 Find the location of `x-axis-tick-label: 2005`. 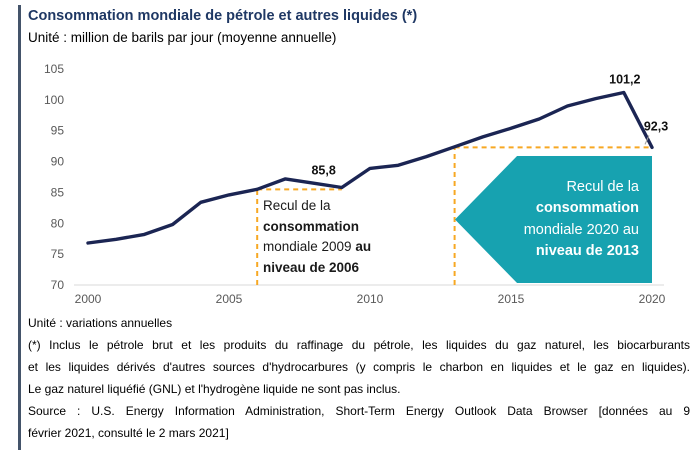

x-axis-tick-label: 2005 is located at coordinates (229, 299).